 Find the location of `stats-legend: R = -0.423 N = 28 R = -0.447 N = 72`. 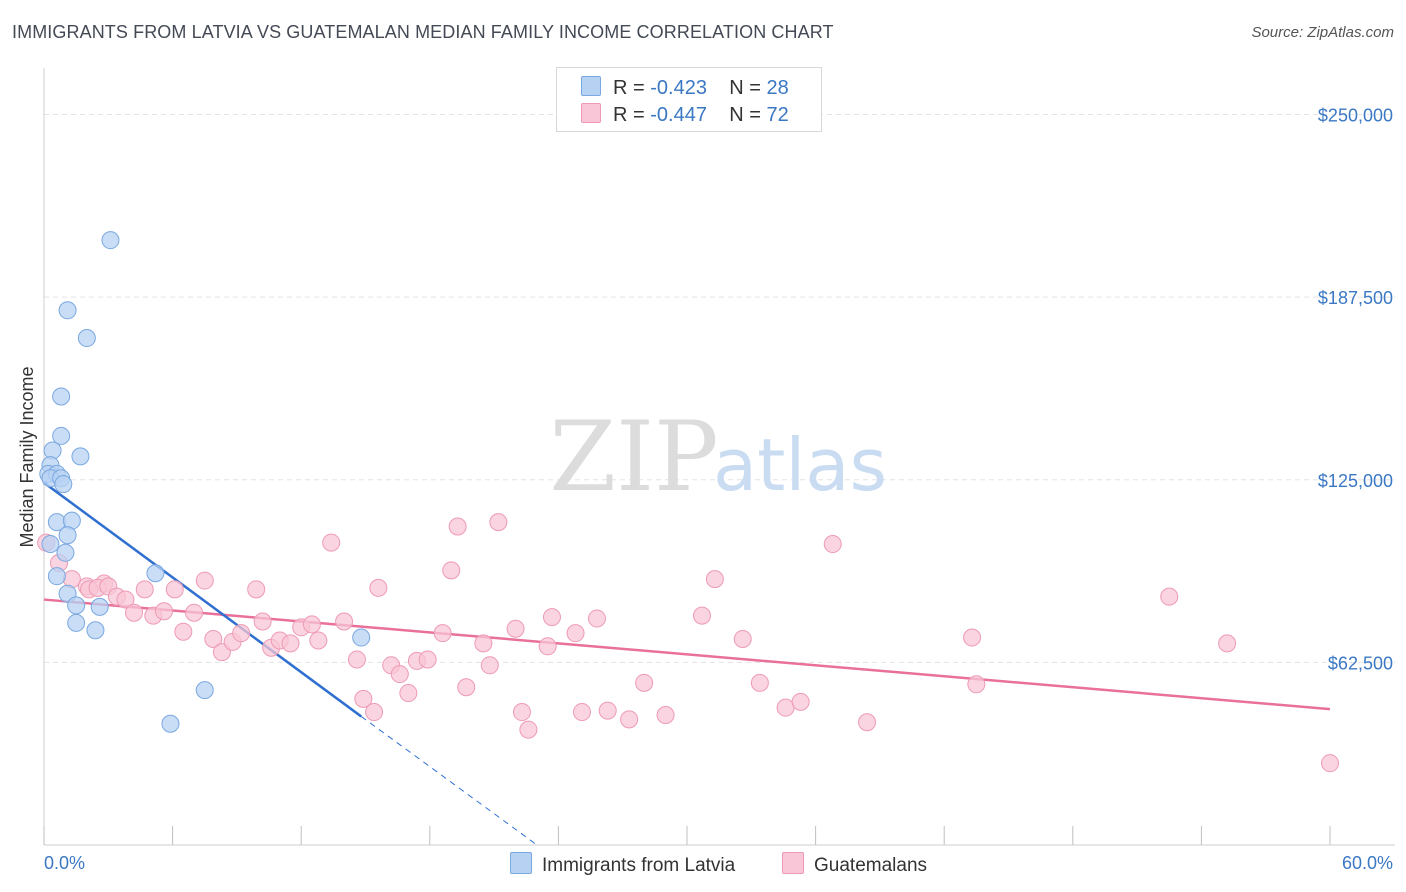

stats-legend: R = -0.423 N = 28 R = -0.447 N = 72 is located at coordinates (689, 99).